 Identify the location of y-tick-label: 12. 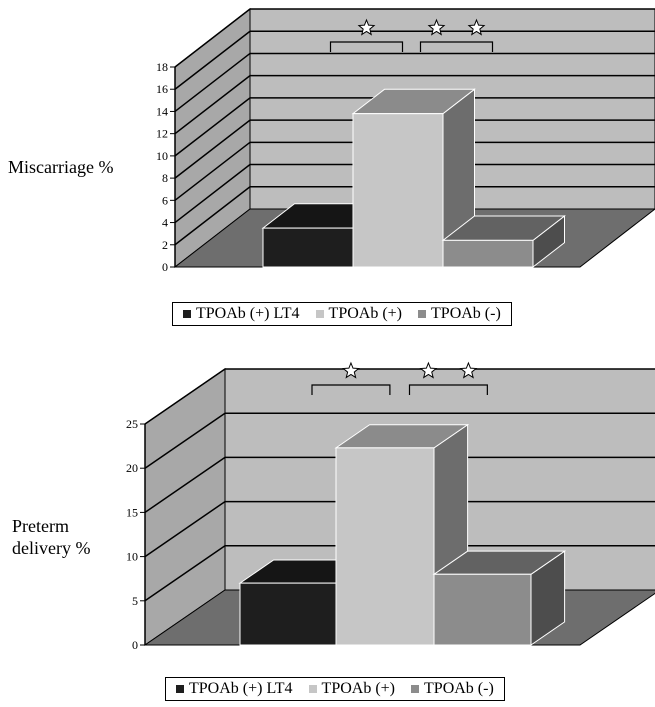
(162, 134).